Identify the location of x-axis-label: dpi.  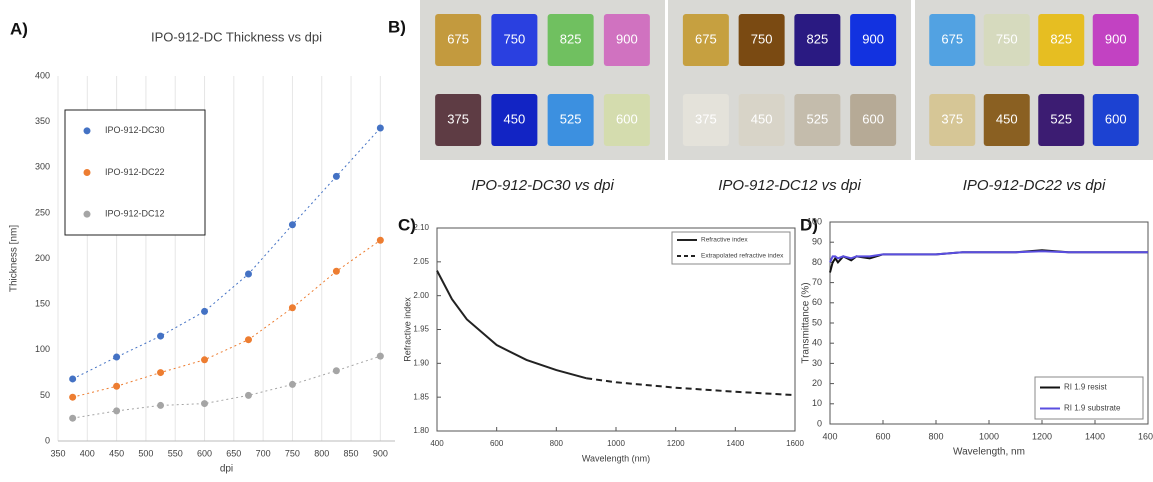
(226, 469).